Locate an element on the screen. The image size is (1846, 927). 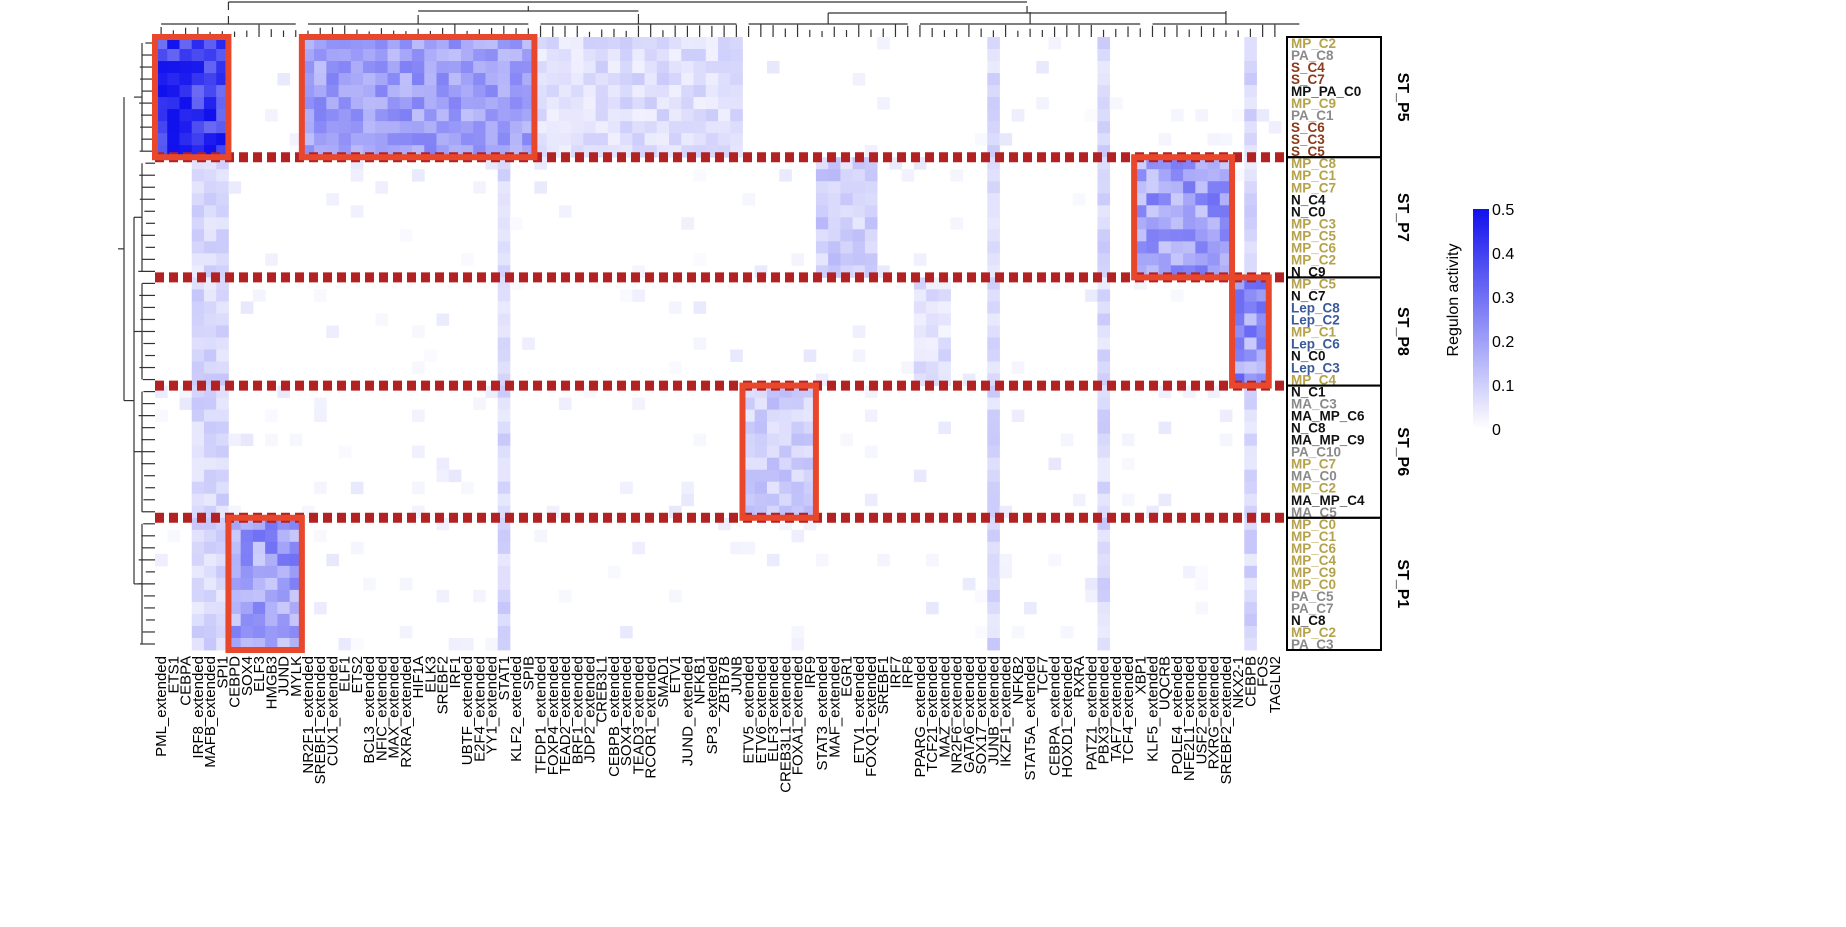
column-label: FOXP4_extended is located at coordinates (553, 715).